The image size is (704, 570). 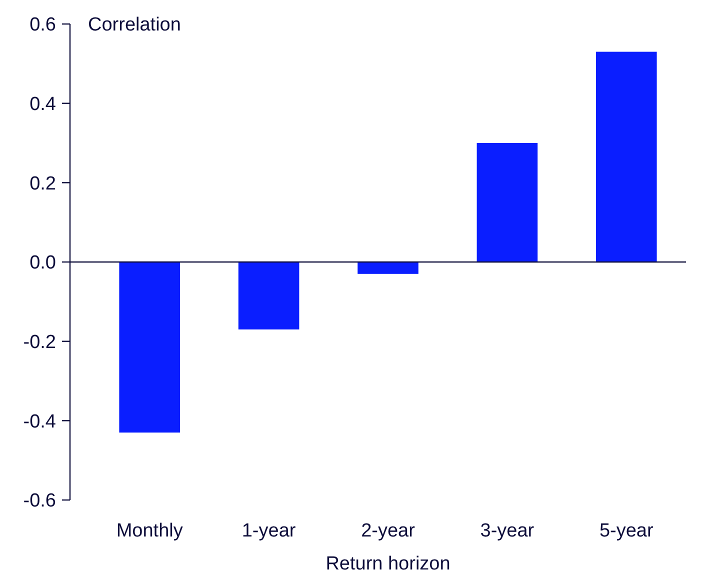 What do you see at coordinates (626, 531) in the screenshot?
I see `x-tick-label: 5-year` at bounding box center [626, 531].